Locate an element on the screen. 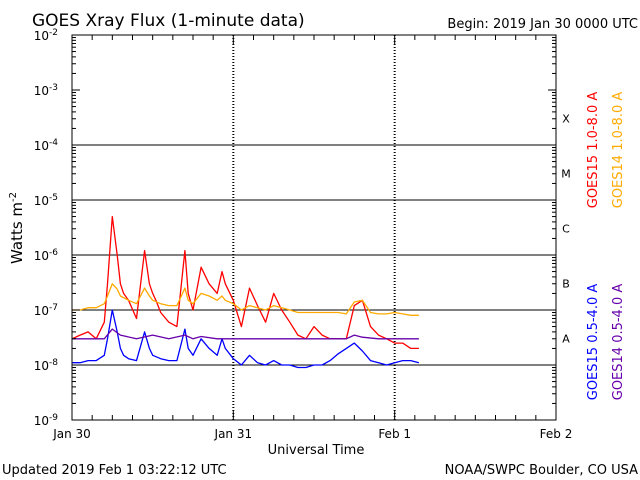 The image size is (640, 480). y-axis-label: Watts m-2 is located at coordinates (17, 228).